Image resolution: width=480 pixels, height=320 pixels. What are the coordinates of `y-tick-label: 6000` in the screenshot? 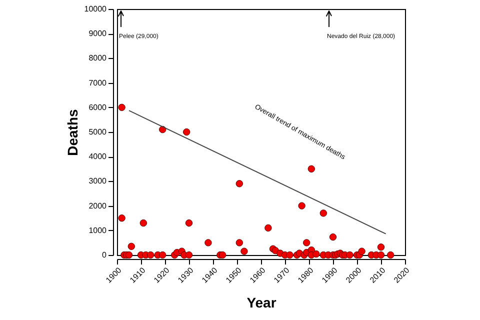 It's located at (98, 107).